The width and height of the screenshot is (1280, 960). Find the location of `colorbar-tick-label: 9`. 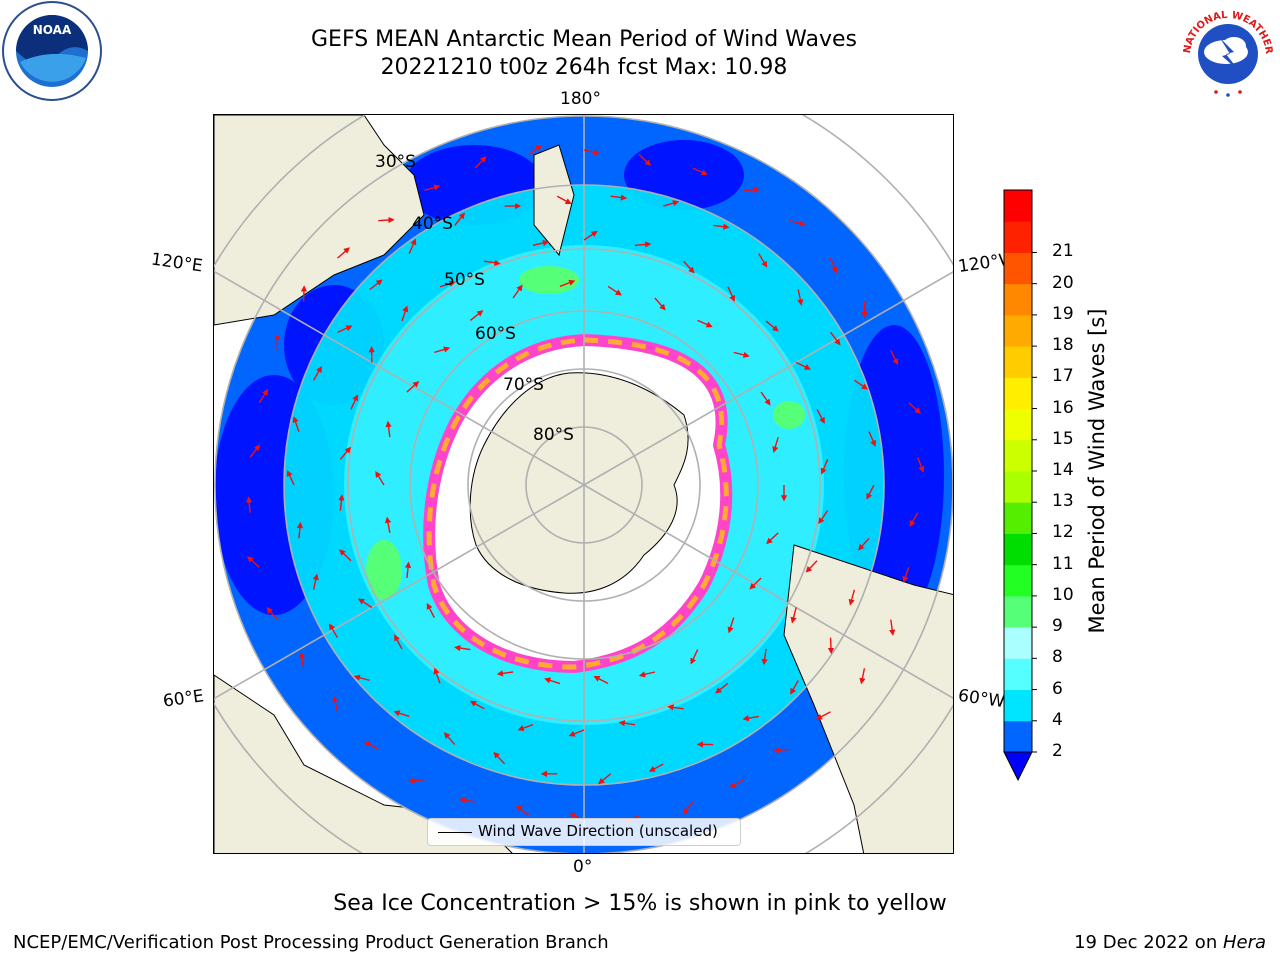

colorbar-tick-label: 9 is located at coordinates (1057, 626).